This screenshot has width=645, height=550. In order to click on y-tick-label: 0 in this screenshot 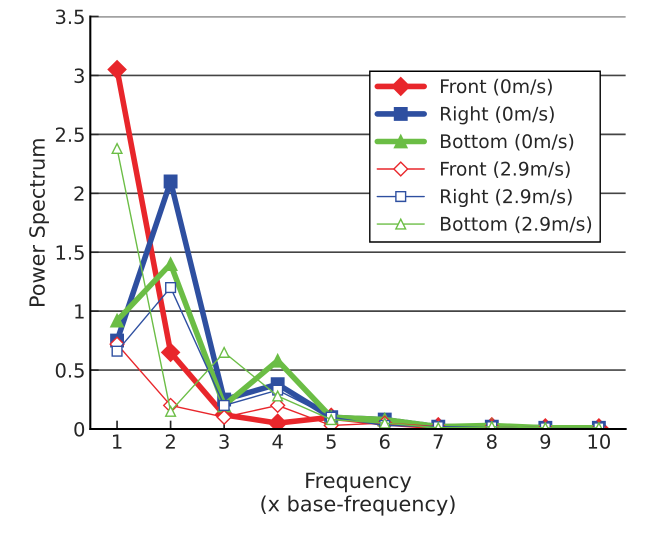, I will do `click(79, 429)`.